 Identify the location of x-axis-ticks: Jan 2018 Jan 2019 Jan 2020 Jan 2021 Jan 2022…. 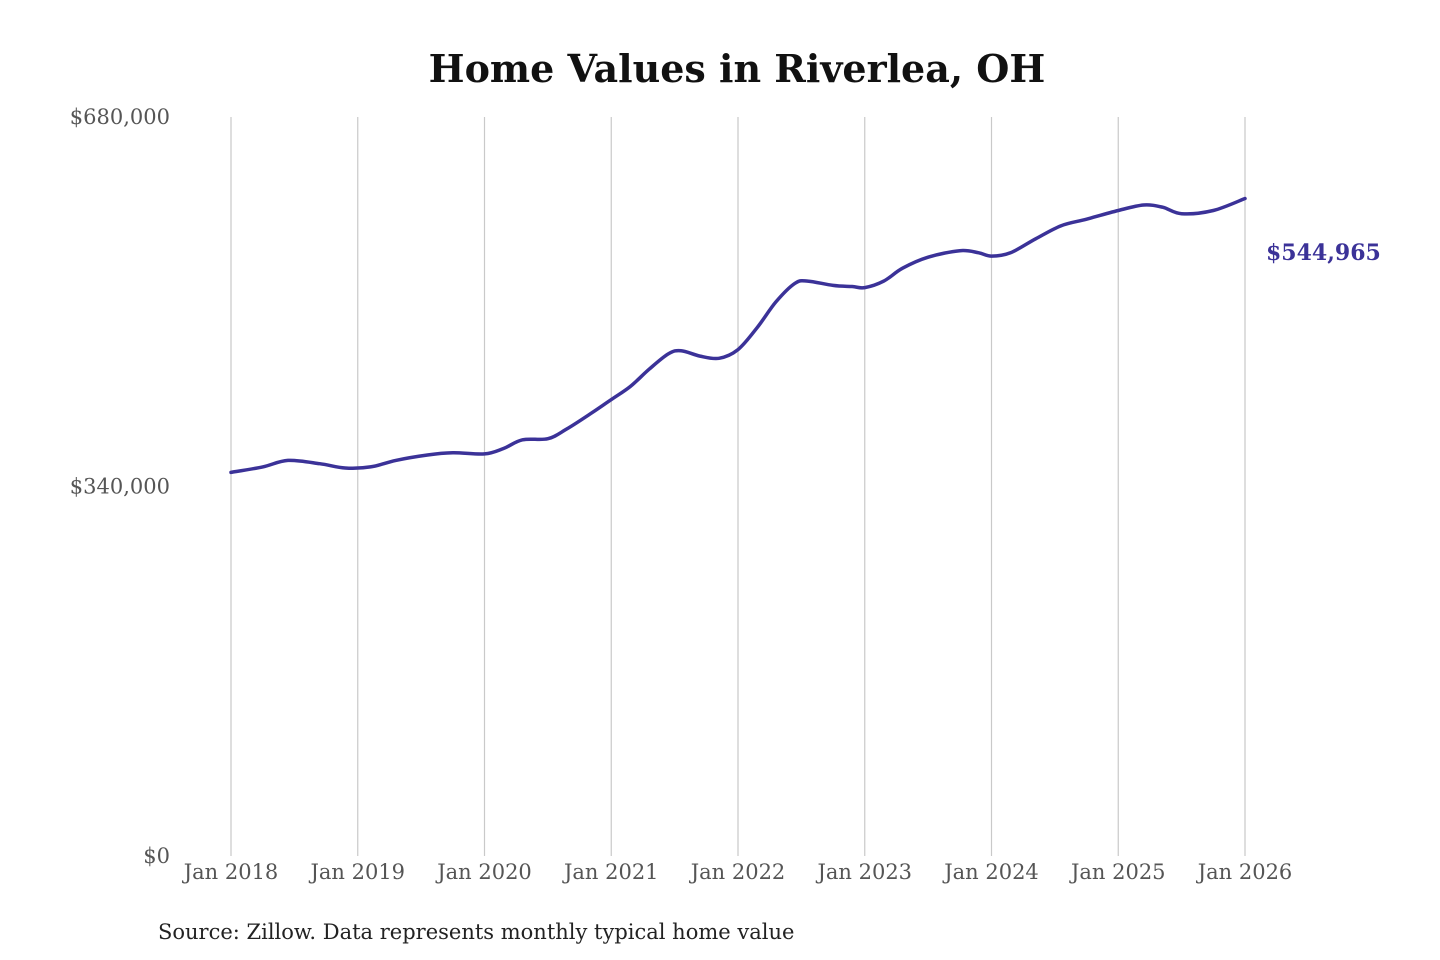
(737, 872).